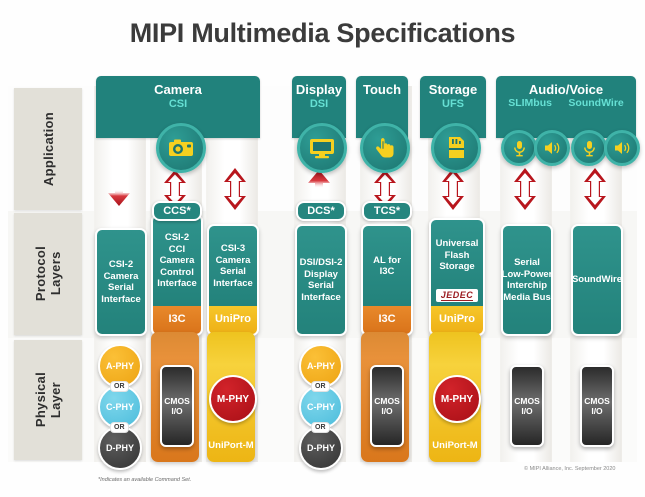  I want to click on protocol-card-ufs-label: Universal Flash Storage JEDEC, so click(457, 263).